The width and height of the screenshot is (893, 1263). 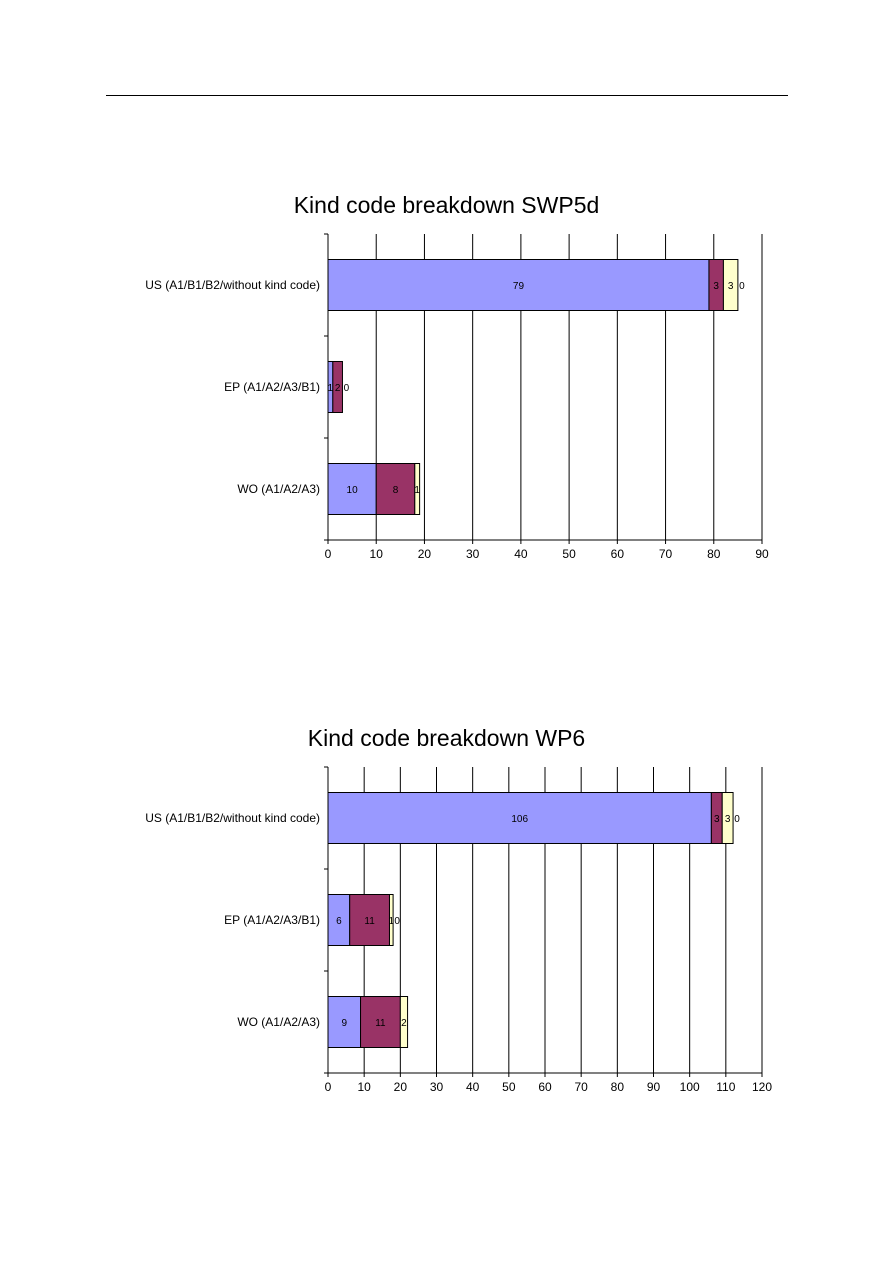 What do you see at coordinates (446, 738) in the screenshot?
I see `chart-title-wp6: Kind code breakdown WP6` at bounding box center [446, 738].